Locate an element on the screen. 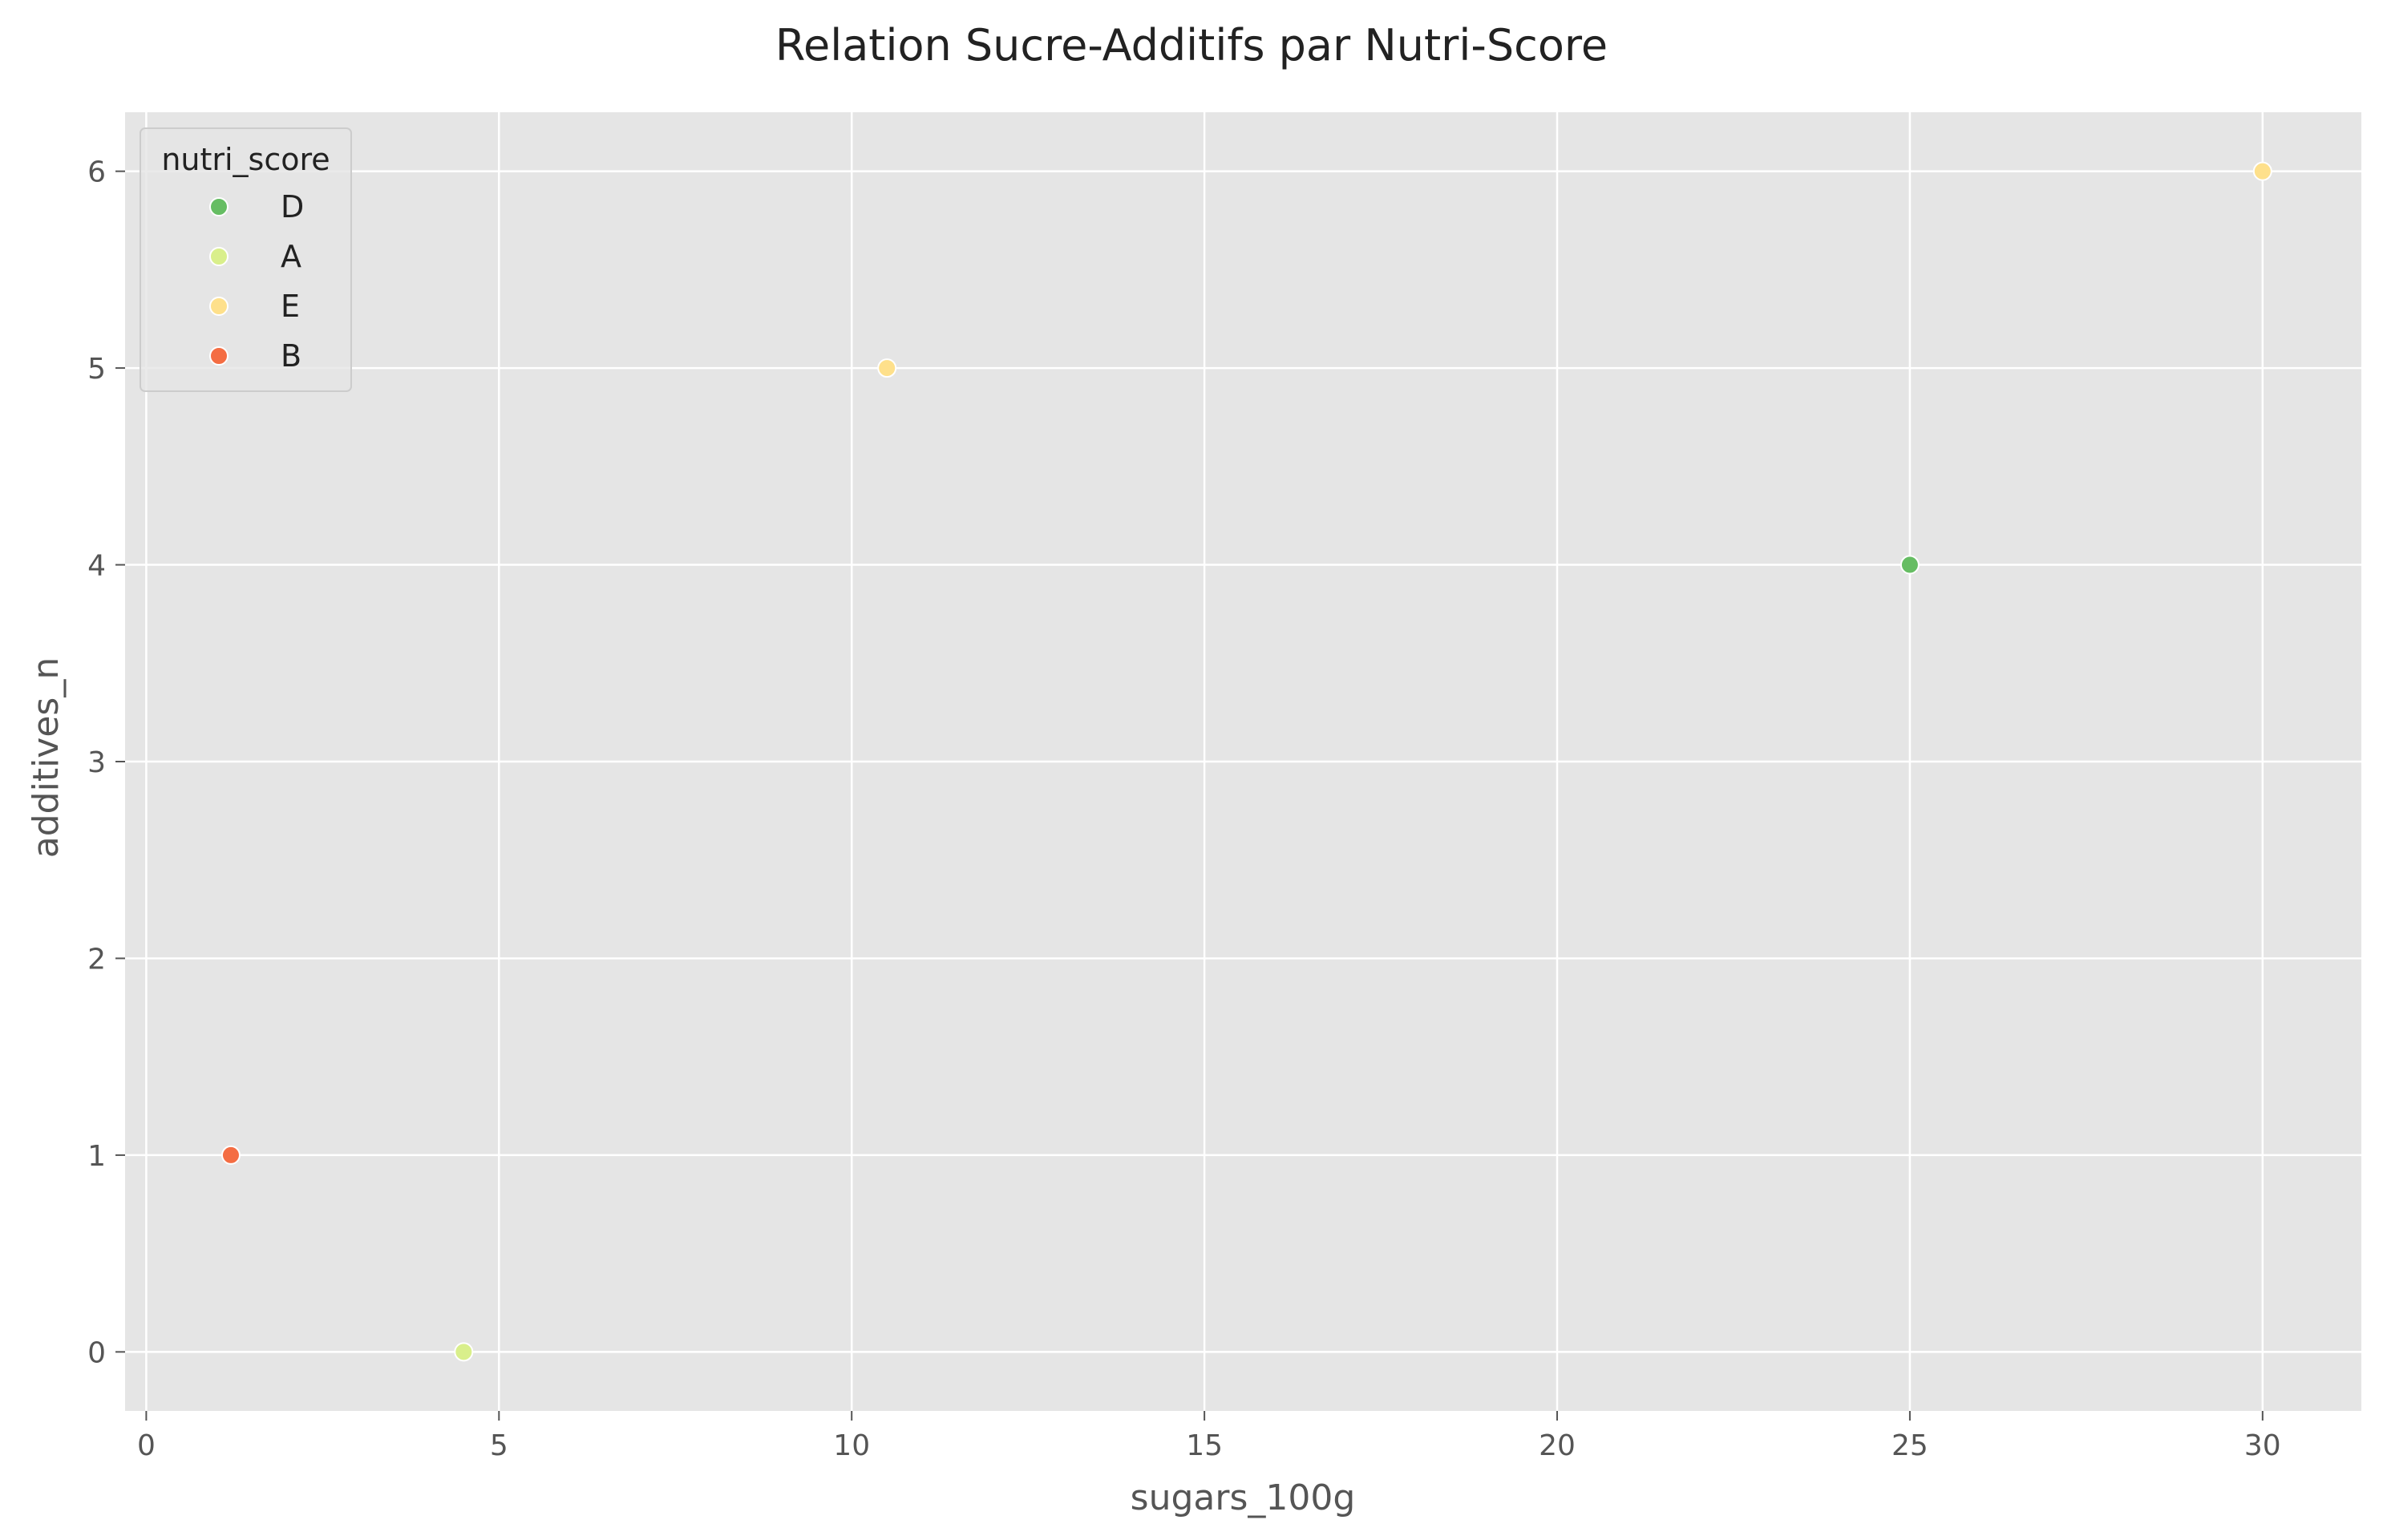 The image size is (2383, 1540). x-tick-label: 25 is located at coordinates (1910, 1446).